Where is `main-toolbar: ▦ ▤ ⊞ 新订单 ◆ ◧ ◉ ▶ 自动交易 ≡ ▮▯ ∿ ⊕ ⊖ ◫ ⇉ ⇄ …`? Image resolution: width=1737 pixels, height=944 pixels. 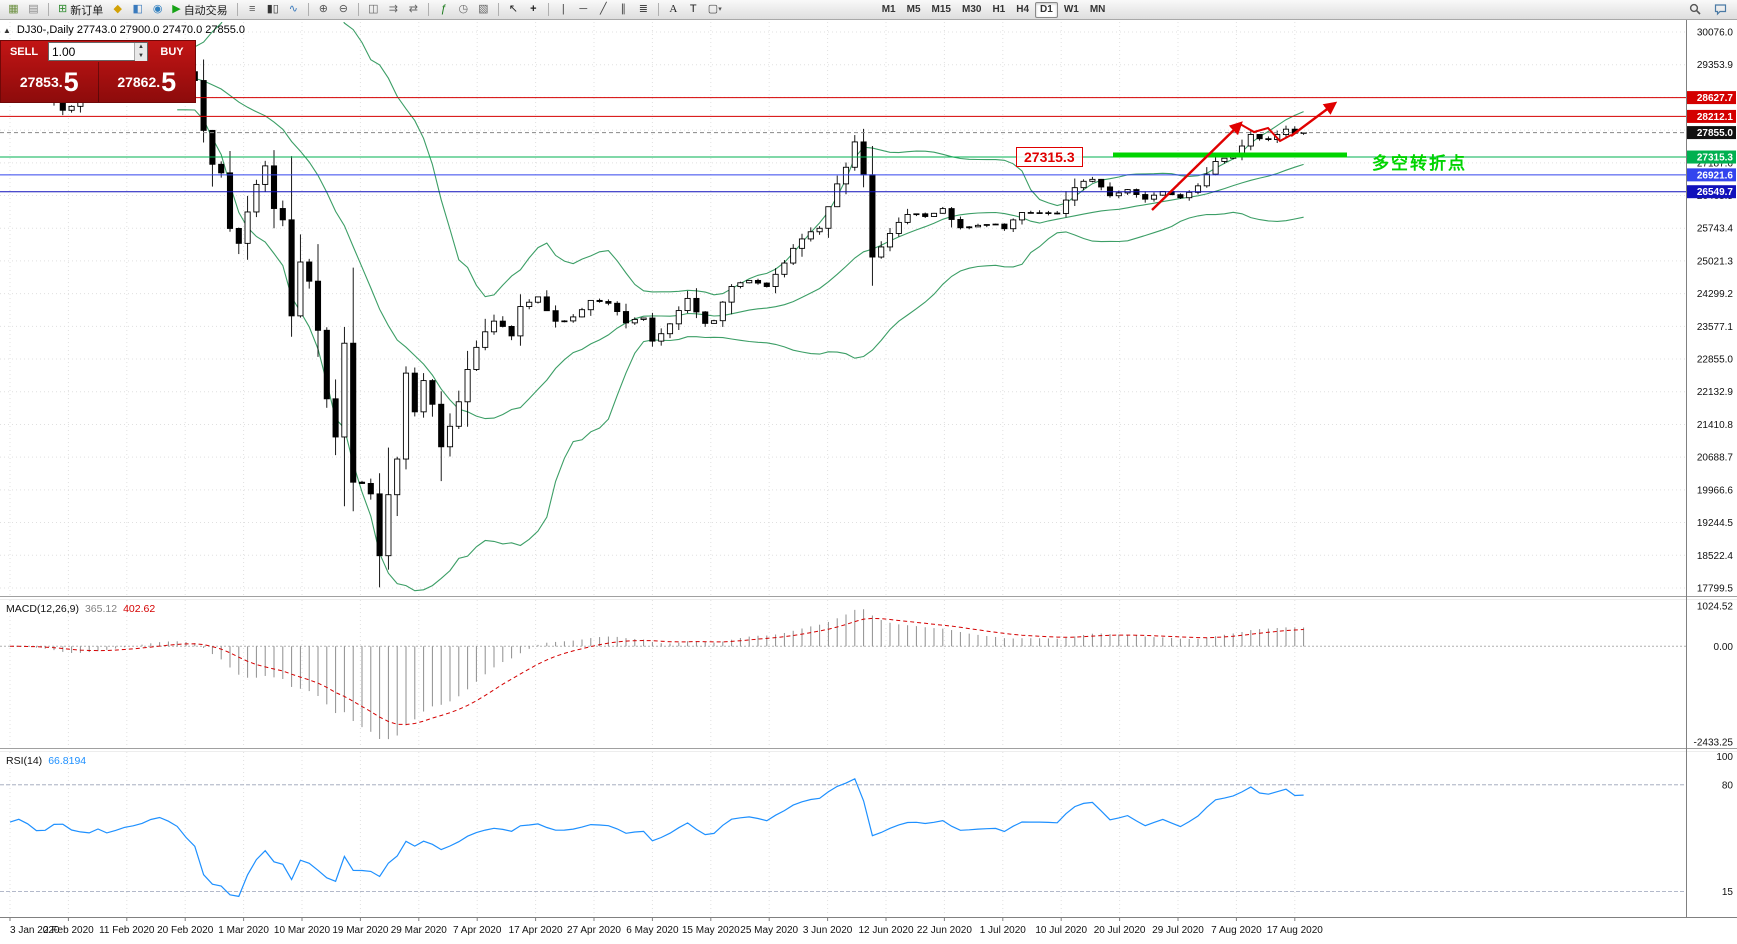 main-toolbar: ▦ ▤ ⊞ 新订单 ◆ ◧ ◉ ▶ 自动交易 ≡ ▮▯ ∿ ⊕ ⊖ ◫ ⇉ ⇄ … is located at coordinates (868, 10).